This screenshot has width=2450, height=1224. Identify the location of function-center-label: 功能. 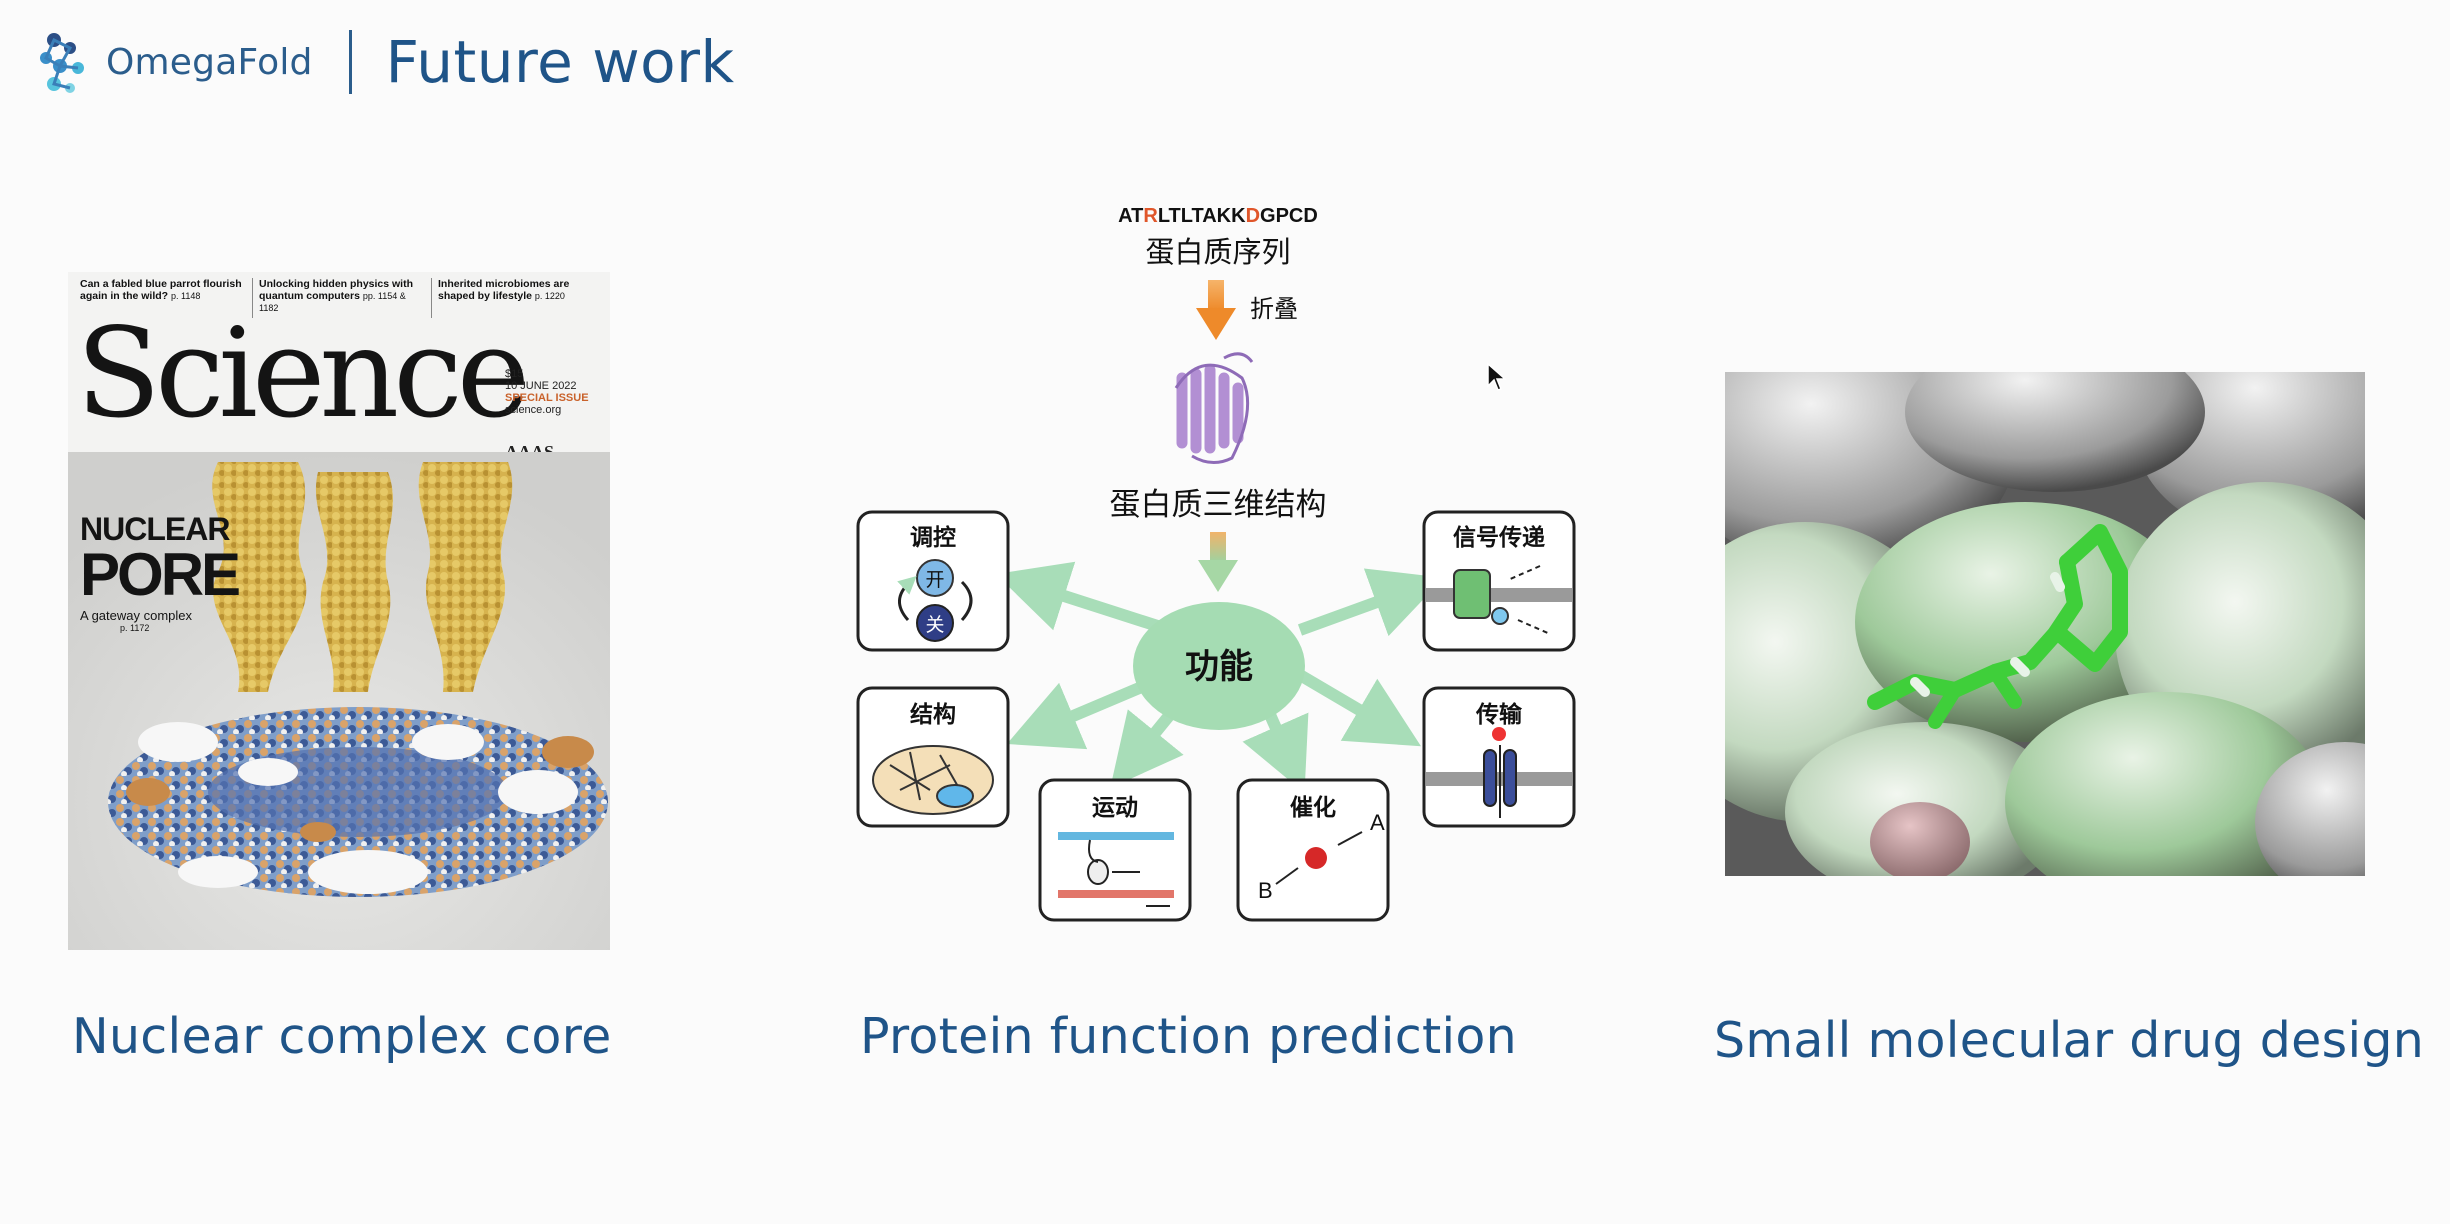
(1219, 667).